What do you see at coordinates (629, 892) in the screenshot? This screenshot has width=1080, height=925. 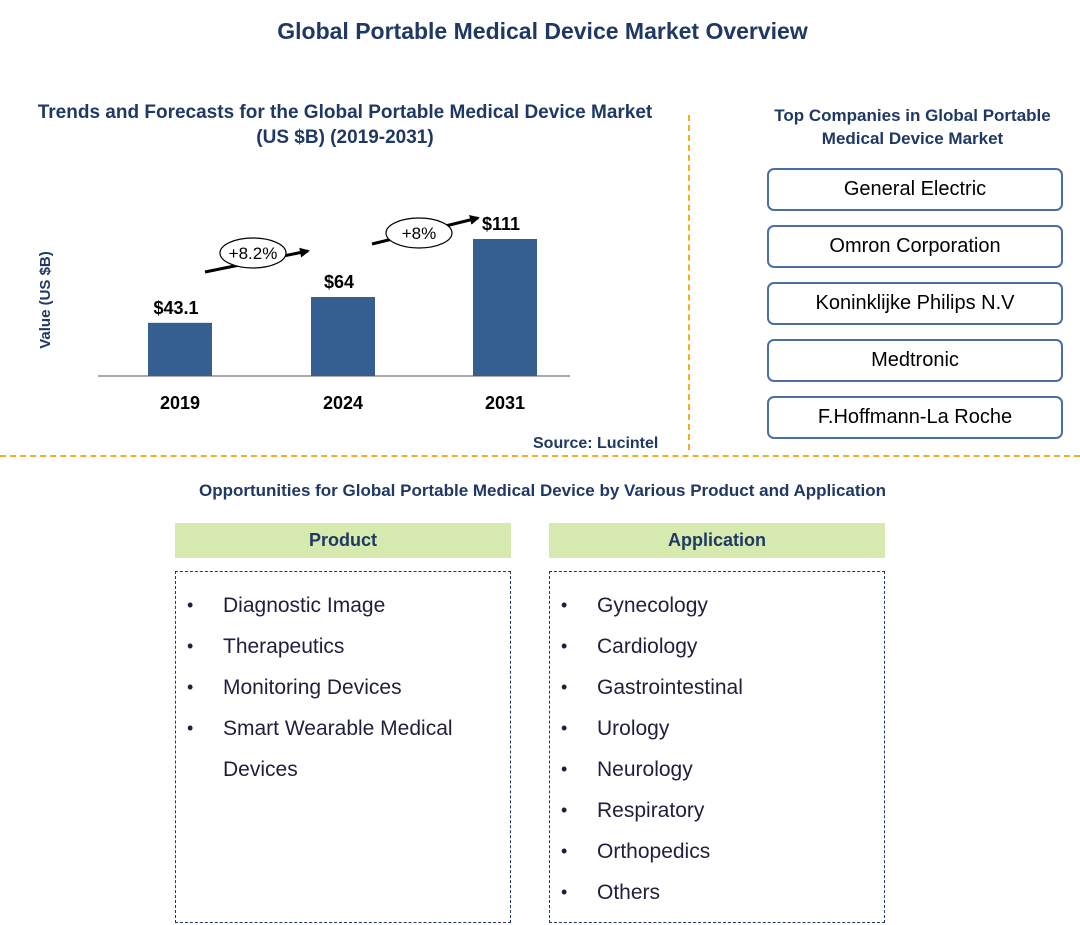 I see `list-item-label: Others` at bounding box center [629, 892].